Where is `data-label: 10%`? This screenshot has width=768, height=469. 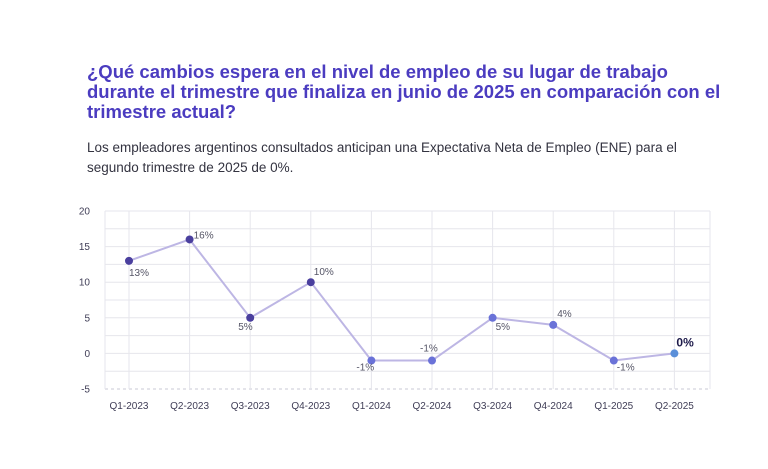 data-label: 10% is located at coordinates (324, 272).